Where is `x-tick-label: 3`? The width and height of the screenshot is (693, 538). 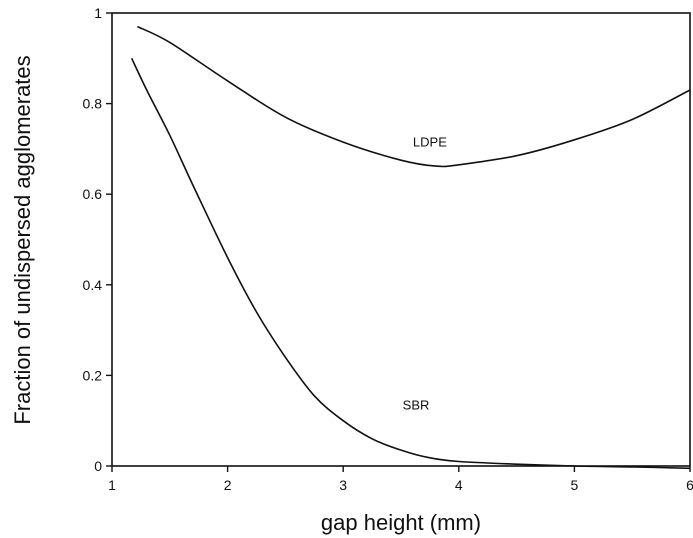 x-tick-label: 3 is located at coordinates (343, 485).